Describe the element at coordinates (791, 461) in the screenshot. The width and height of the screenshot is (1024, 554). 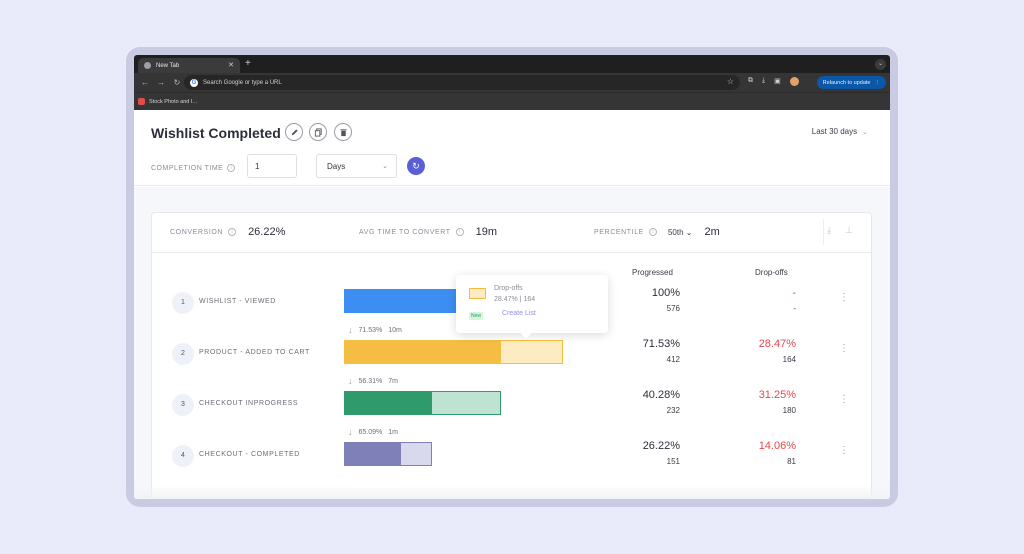
I see `dropoff-count: 81` at that location.